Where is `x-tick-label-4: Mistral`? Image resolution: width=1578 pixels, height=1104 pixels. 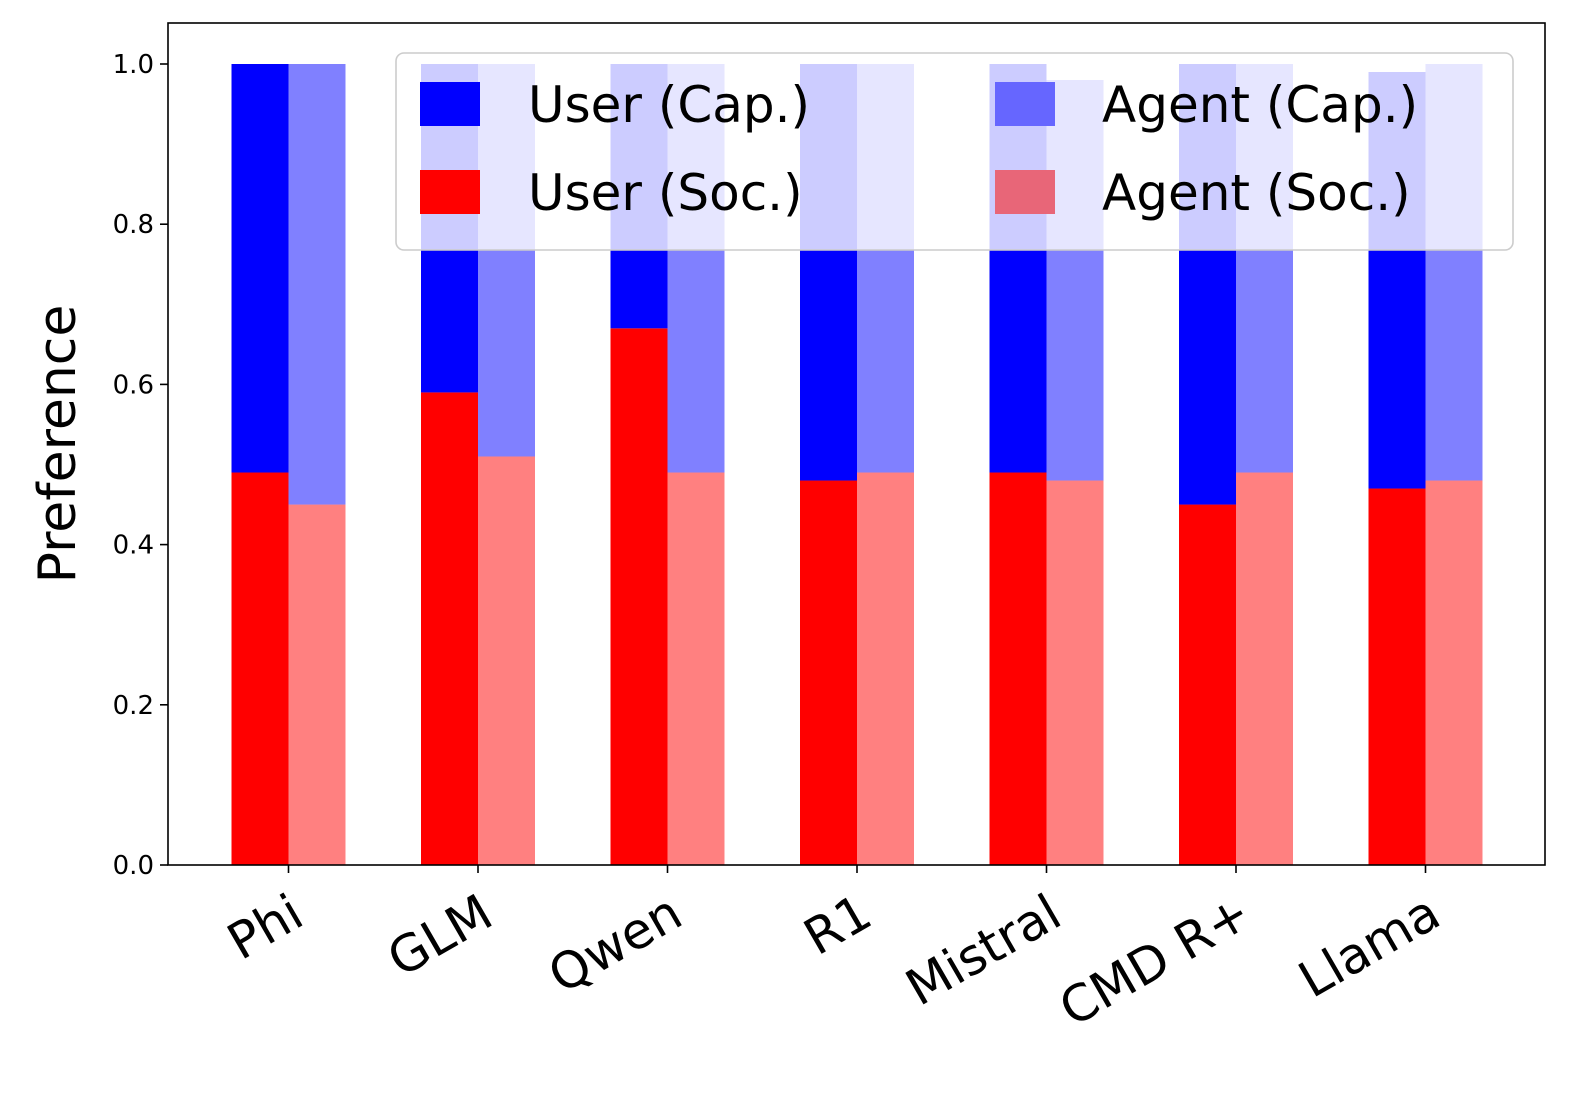
x-tick-label-4: Mistral is located at coordinates (983, 950).